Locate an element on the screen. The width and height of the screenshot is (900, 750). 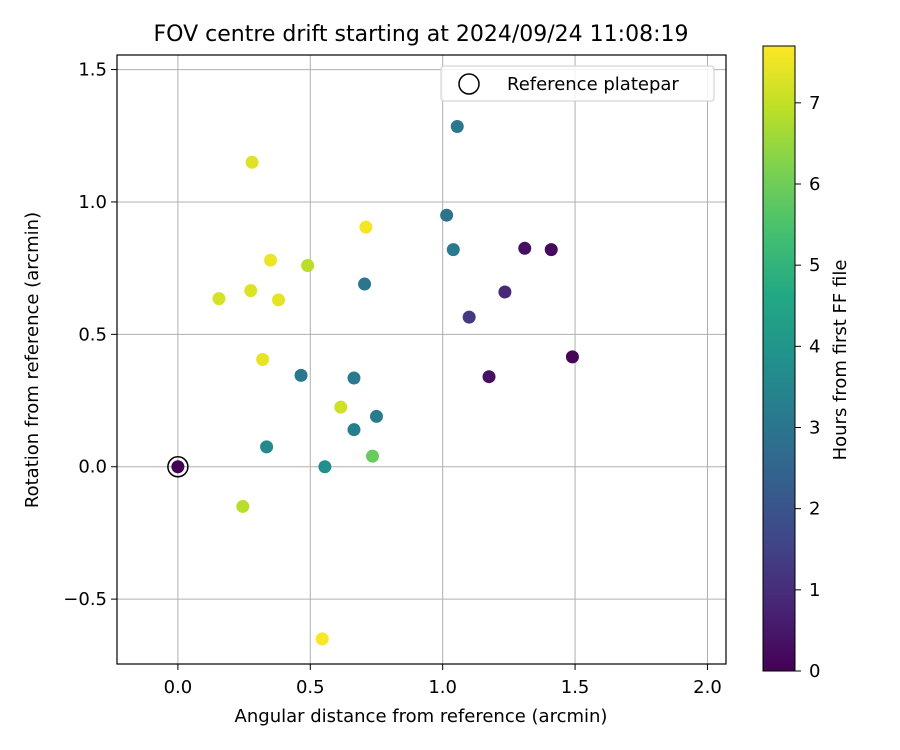
colorbar: 0 1 2 3 4 5 6 7 Hours from first FF file is located at coordinates (806, 363).